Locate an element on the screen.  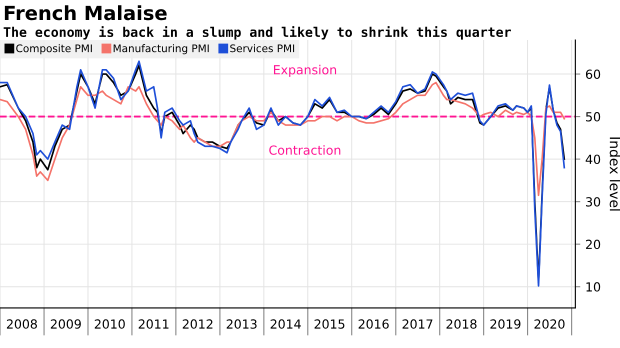
chart-subtitle: The economy is back in a slump and likely to shrink this quarter is located at coordinates (257, 33).